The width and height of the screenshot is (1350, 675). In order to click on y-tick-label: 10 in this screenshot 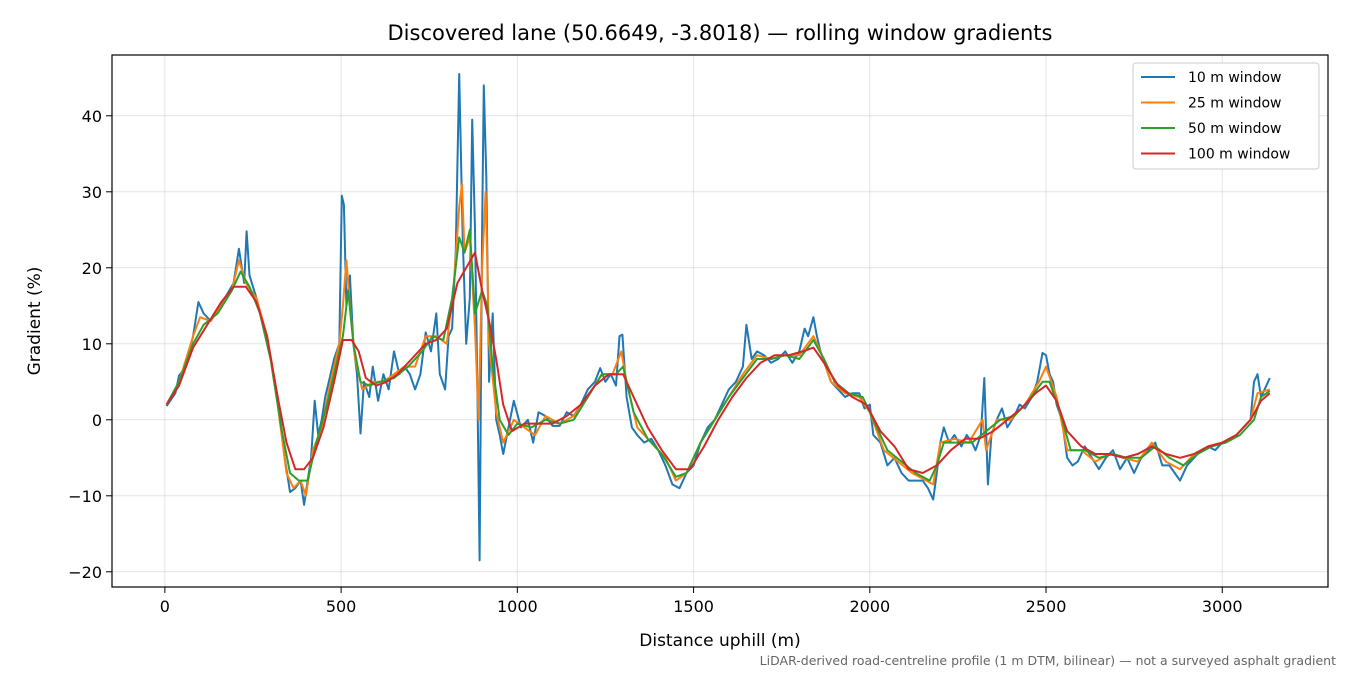, I will do `click(92, 344)`.